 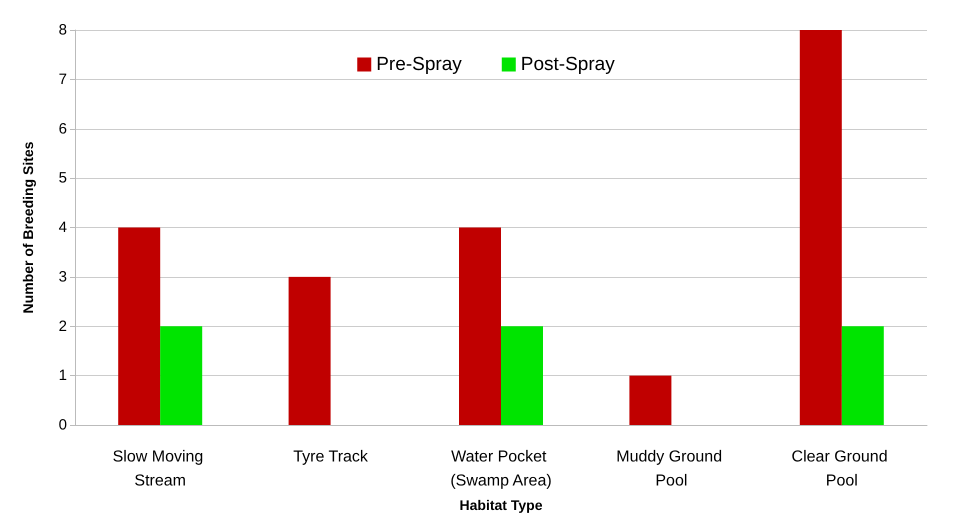 What do you see at coordinates (62, 375) in the screenshot?
I see `y-tick-label: 1` at bounding box center [62, 375].